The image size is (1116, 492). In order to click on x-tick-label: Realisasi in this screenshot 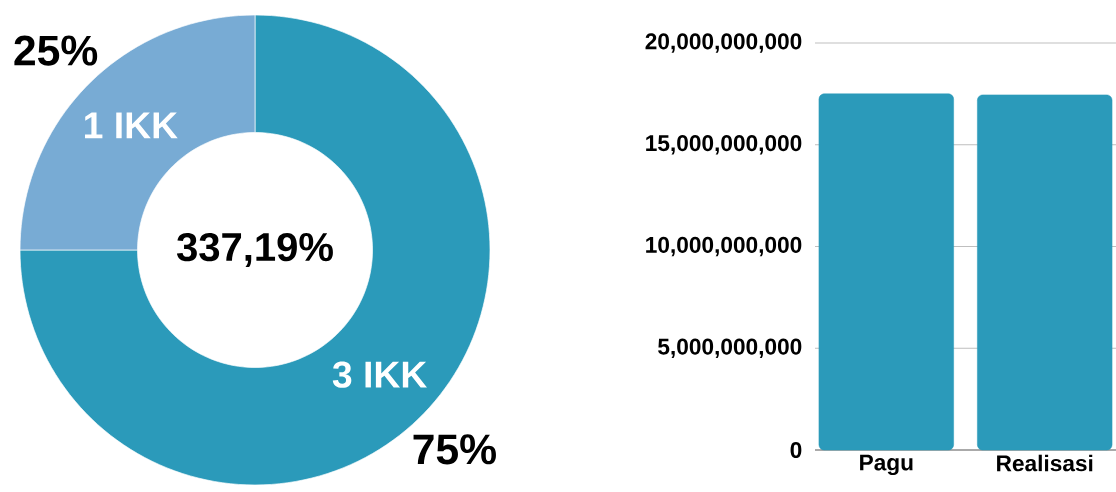, I will do `click(1045, 463)`.